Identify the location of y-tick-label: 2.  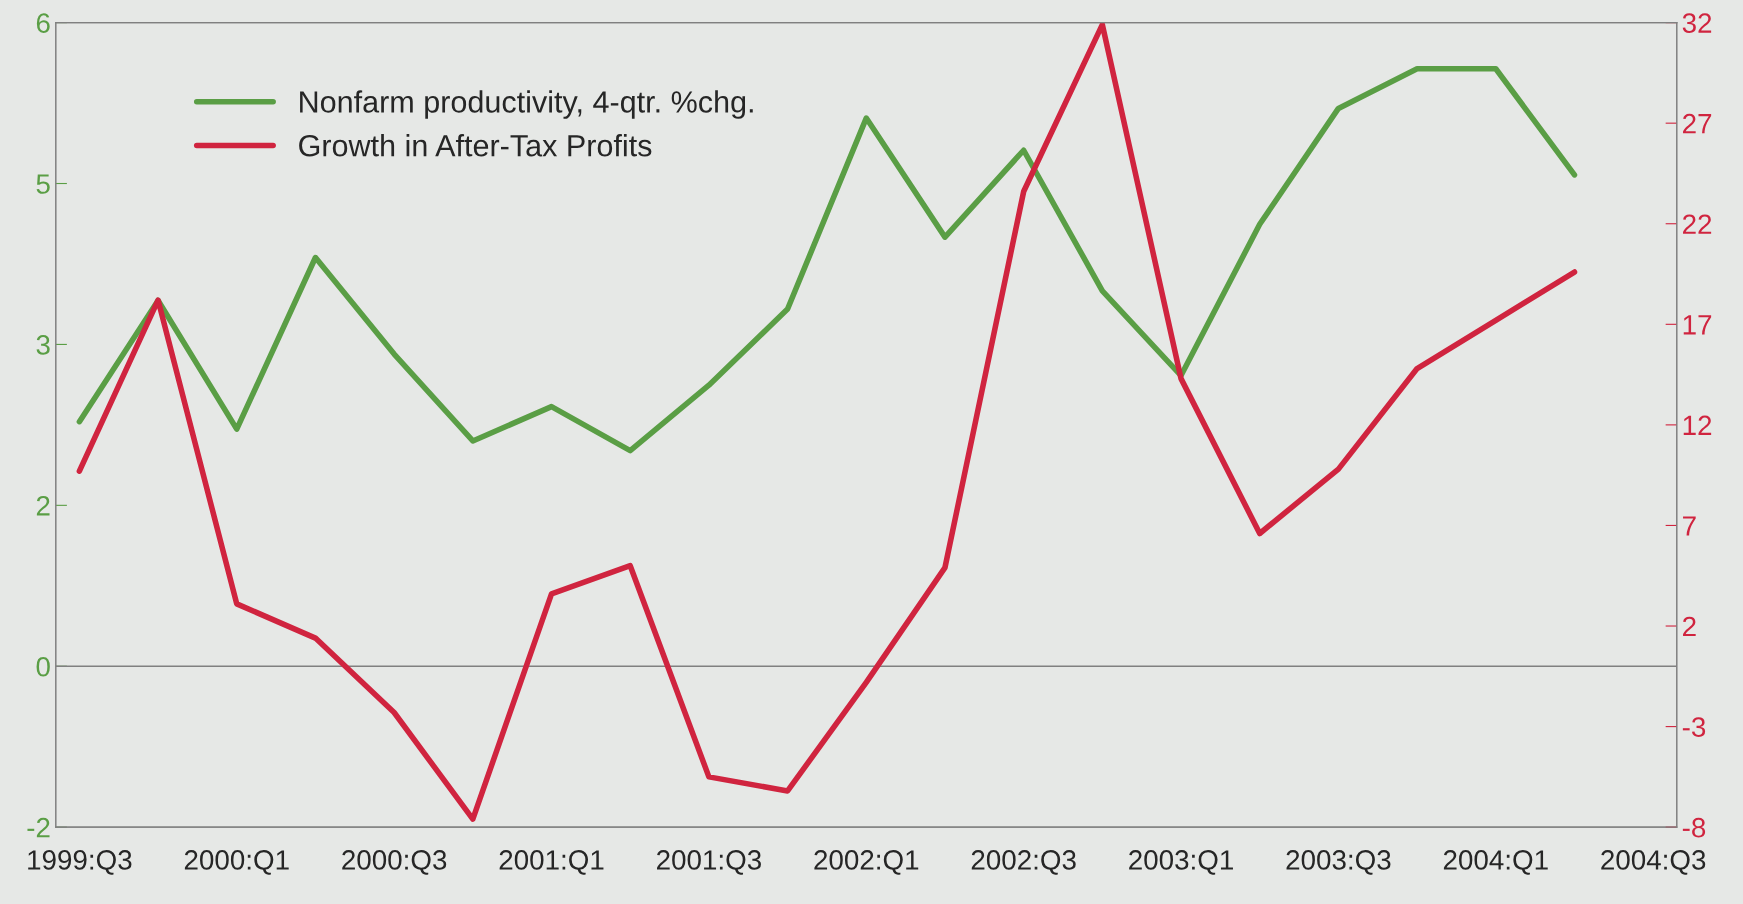
(43, 506).